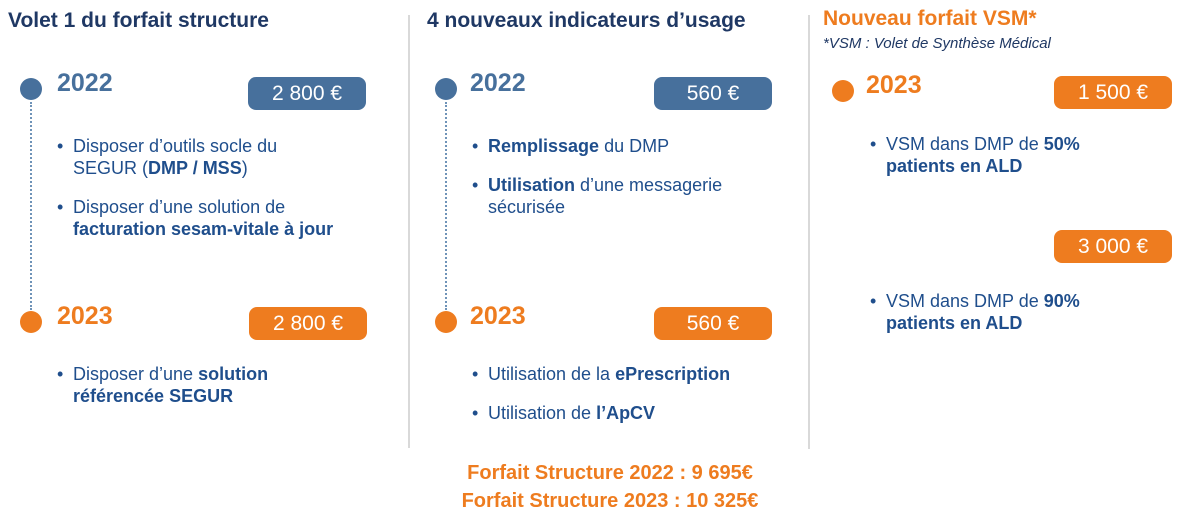  Describe the element at coordinates (713, 93) in the screenshot. I see `amount-badge-2022-col2: 560 €` at that location.